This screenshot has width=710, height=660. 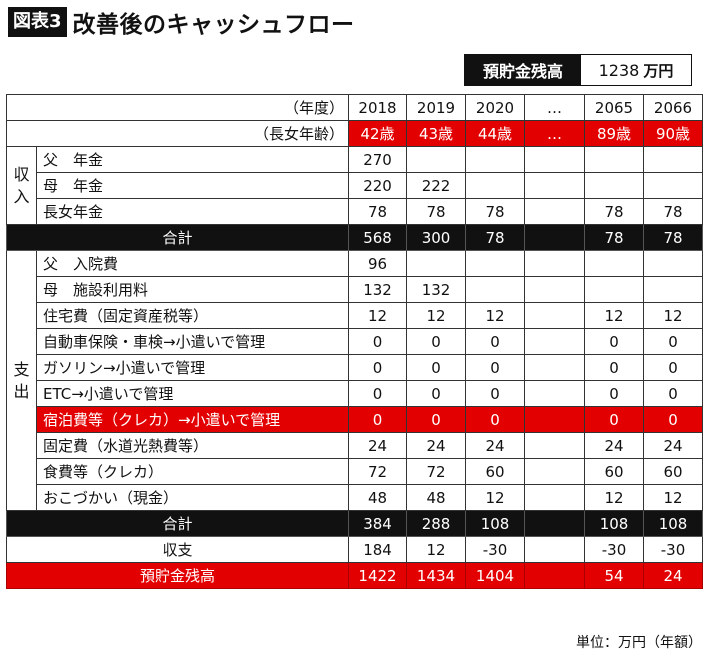 I want to click on expense-row: 食費等（クレカ） 72 72 60 60 60, so click(x=355, y=471).